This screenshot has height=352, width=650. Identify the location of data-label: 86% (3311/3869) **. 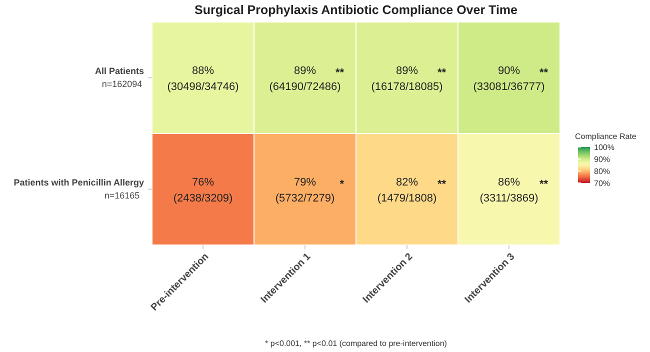
(514, 190).